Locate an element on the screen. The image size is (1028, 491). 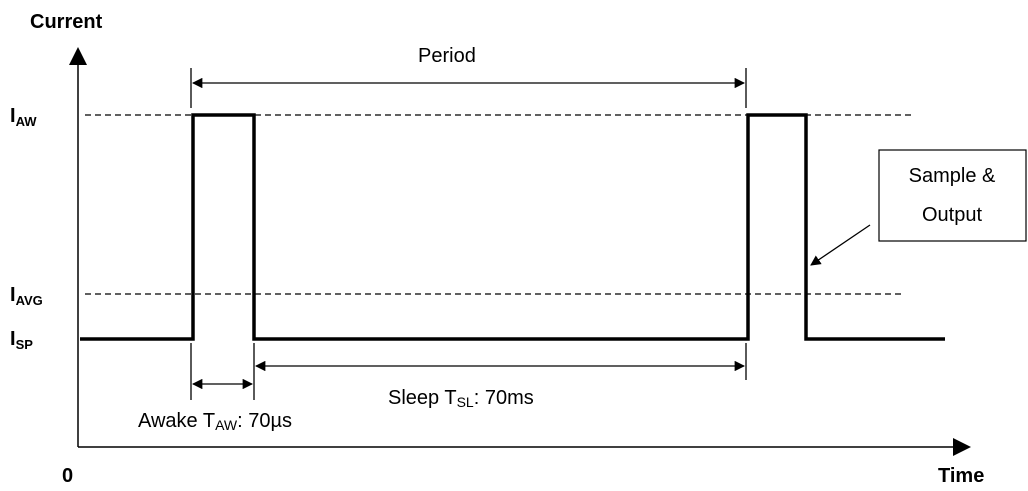
x-axis-label: Time is located at coordinates (961, 476).